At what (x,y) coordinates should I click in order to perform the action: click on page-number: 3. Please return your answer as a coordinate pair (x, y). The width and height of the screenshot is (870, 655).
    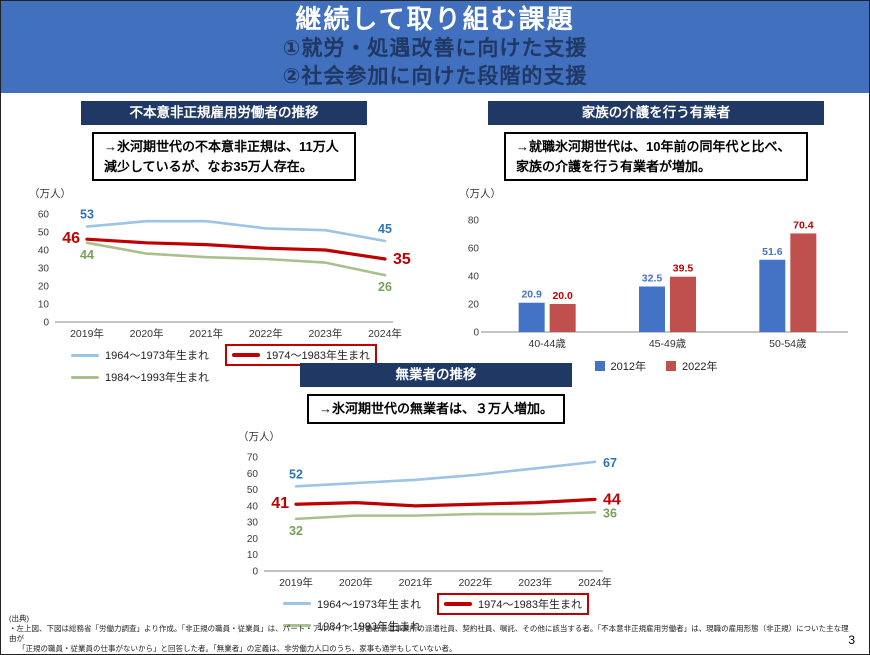
    Looking at the image, I should click on (851, 640).